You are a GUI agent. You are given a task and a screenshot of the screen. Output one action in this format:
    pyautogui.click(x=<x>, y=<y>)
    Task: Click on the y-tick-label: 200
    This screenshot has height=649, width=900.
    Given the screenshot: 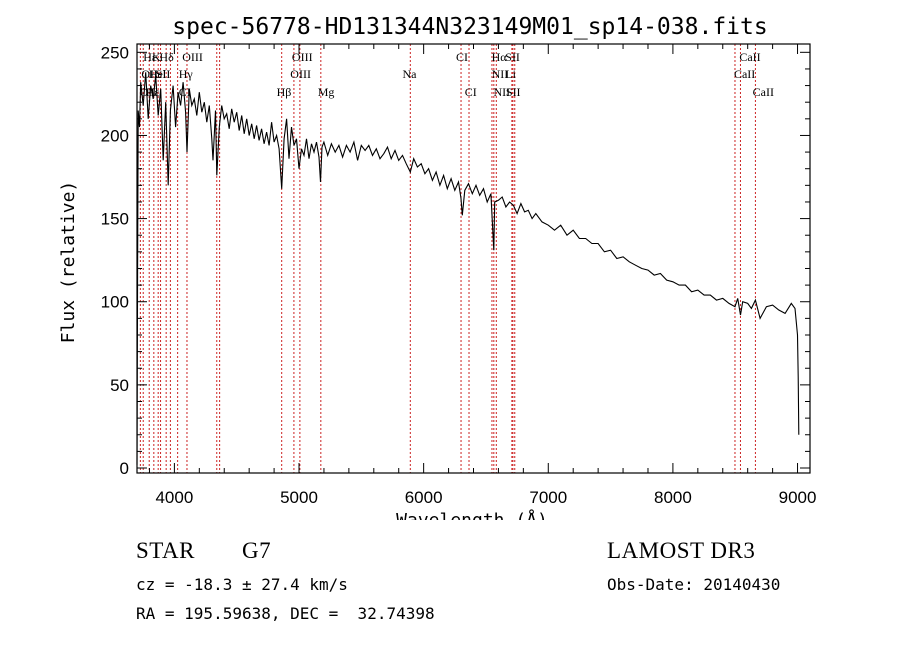 What is the action you would take?
    pyautogui.click(x=115, y=135)
    